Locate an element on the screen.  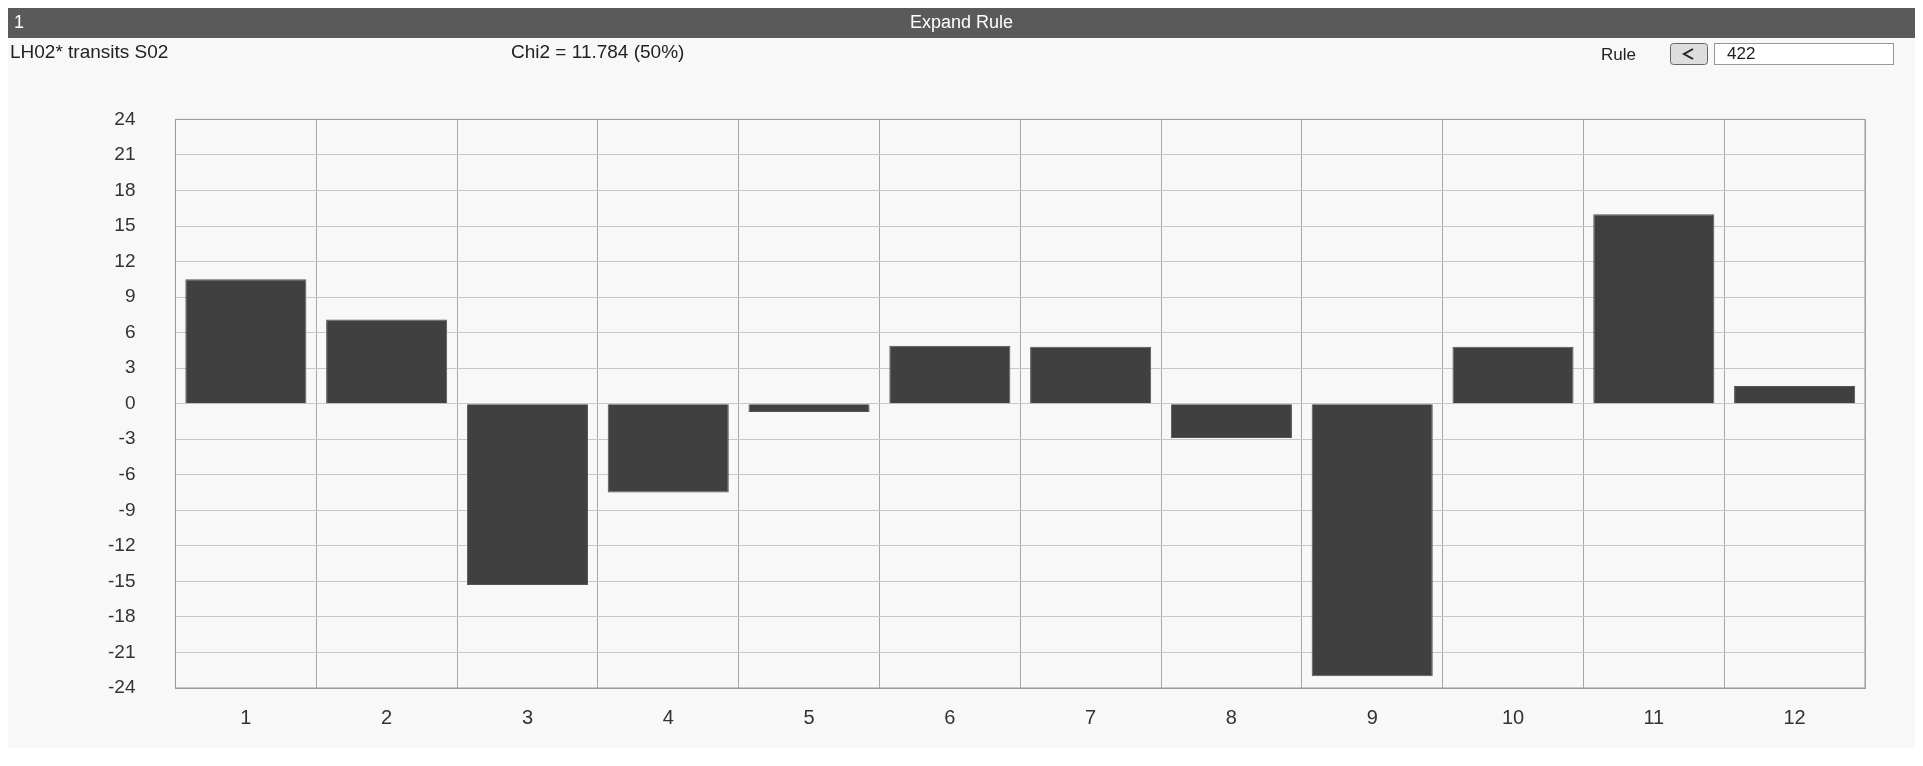
text: 1 is located at coordinates (19, 22).